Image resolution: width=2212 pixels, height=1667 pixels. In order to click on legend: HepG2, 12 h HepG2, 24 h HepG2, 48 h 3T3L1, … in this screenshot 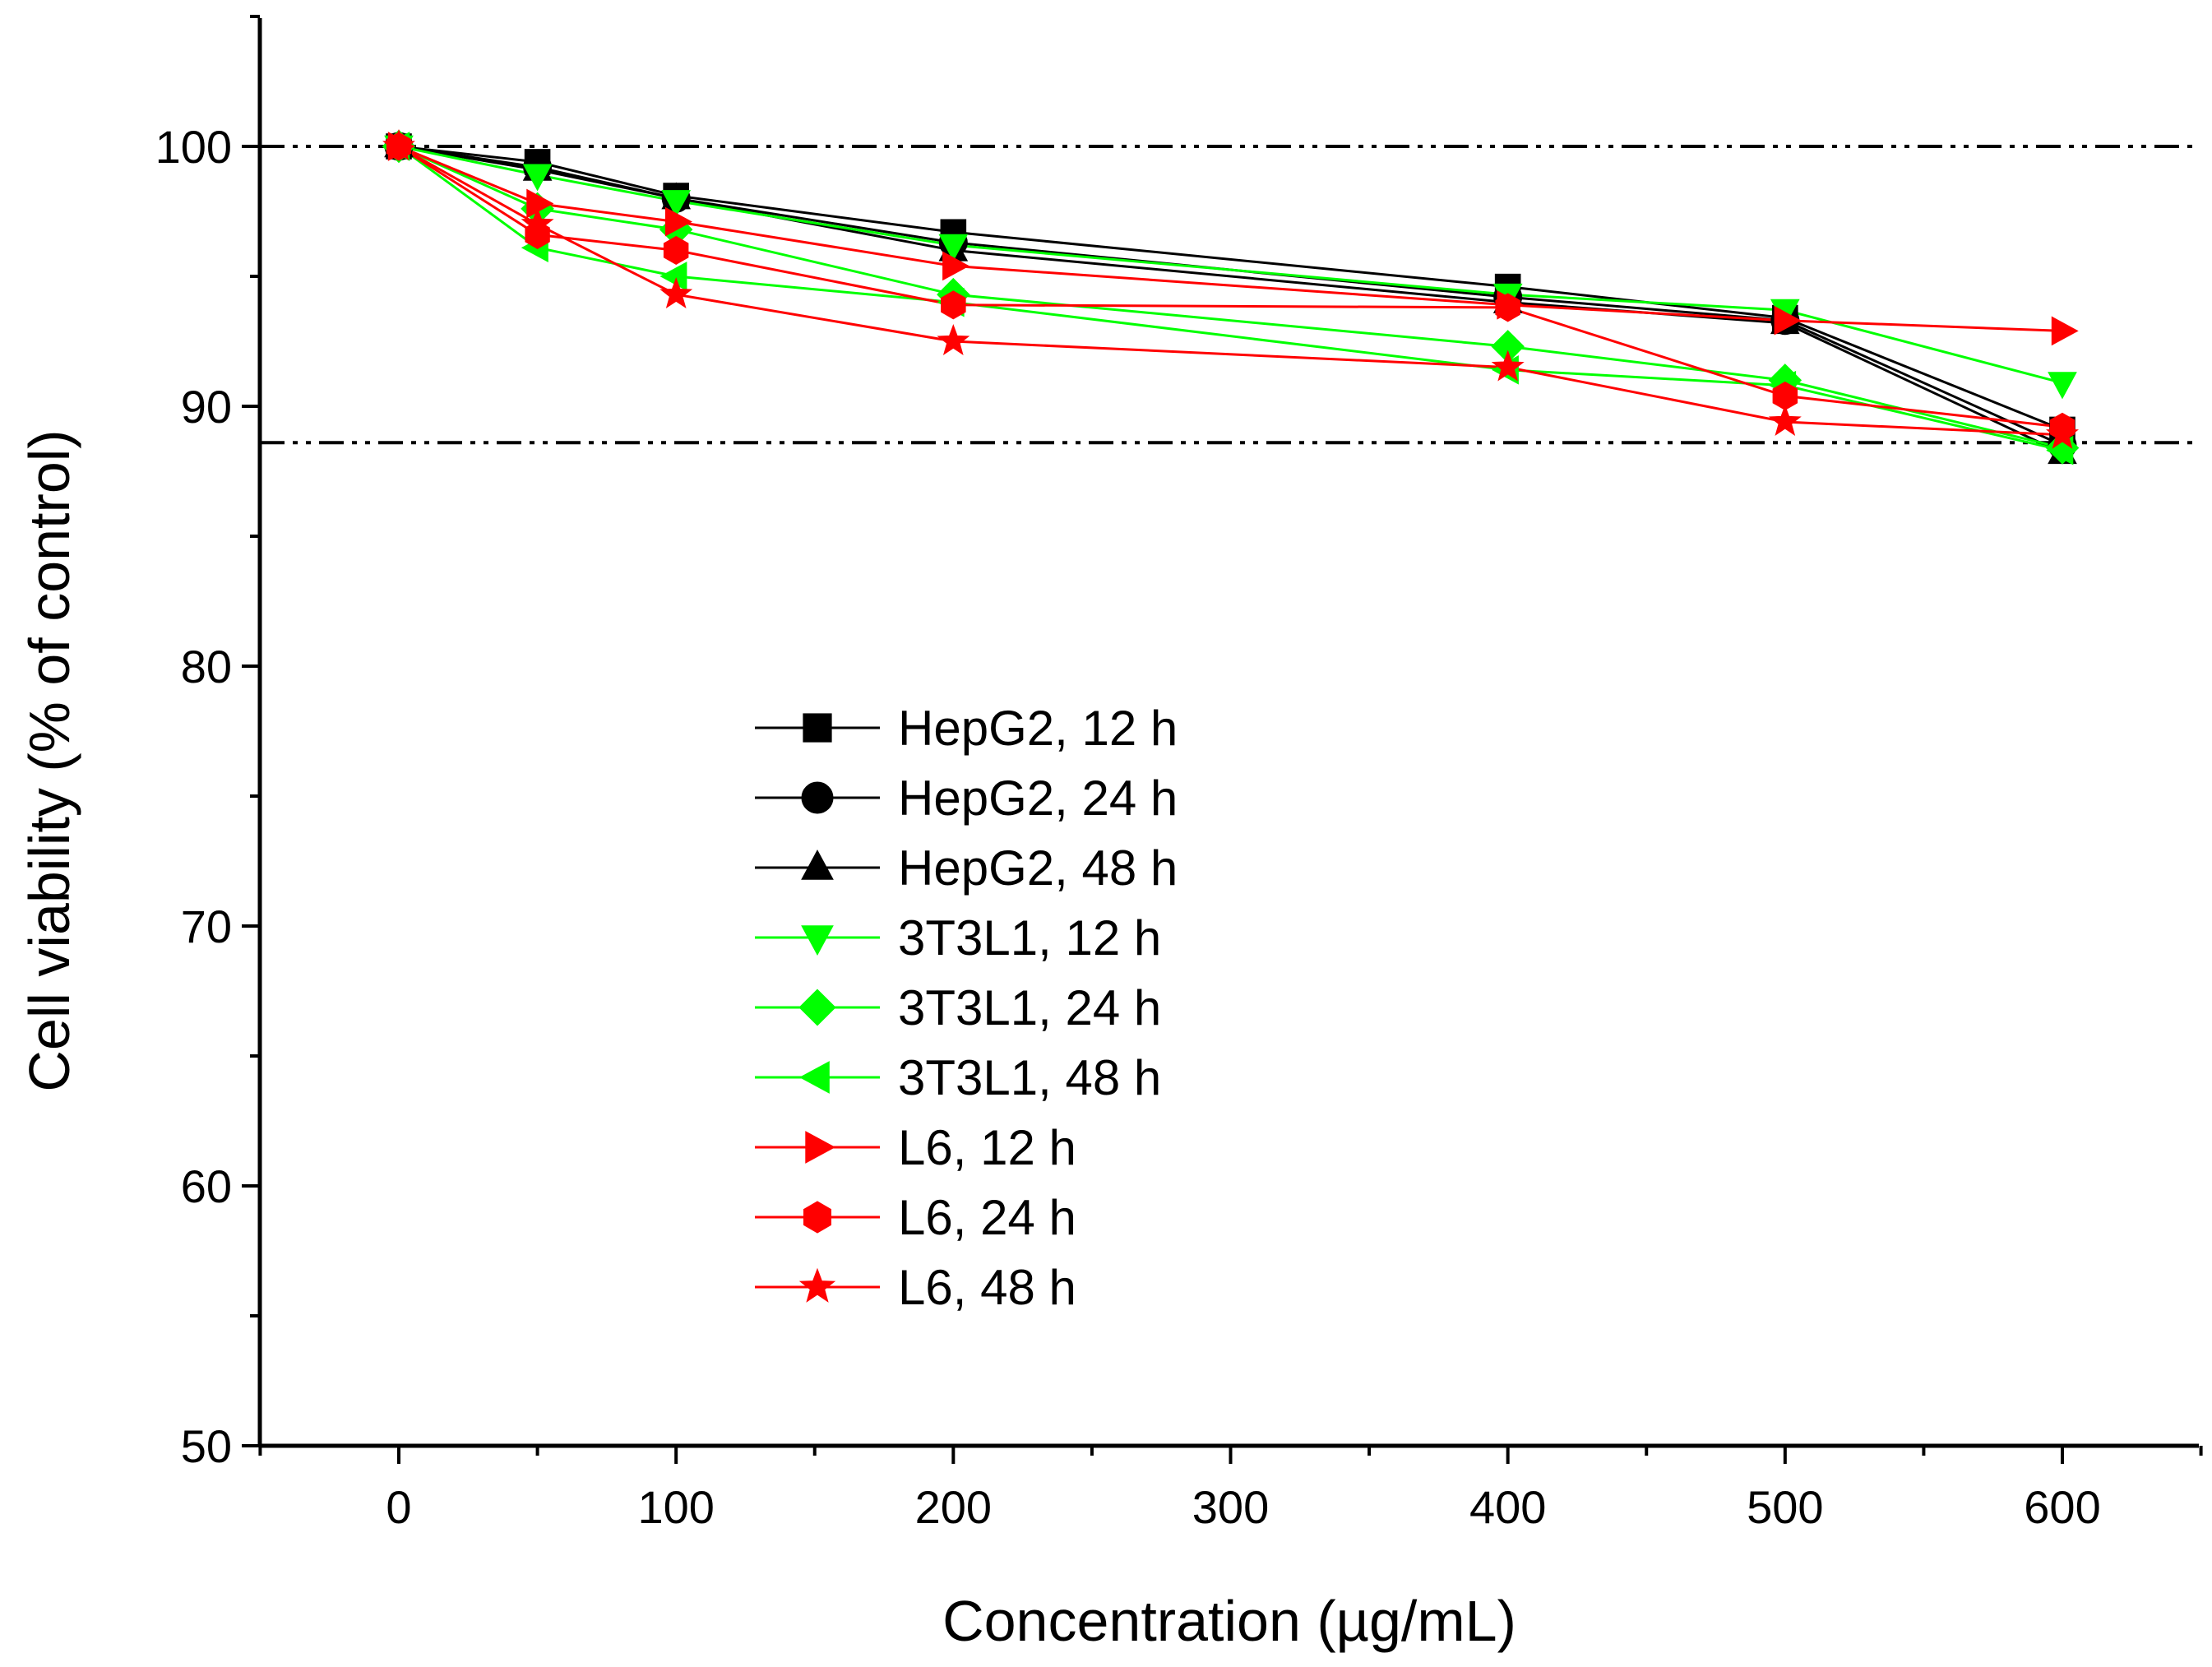, I will do `click(966, 1008)`.